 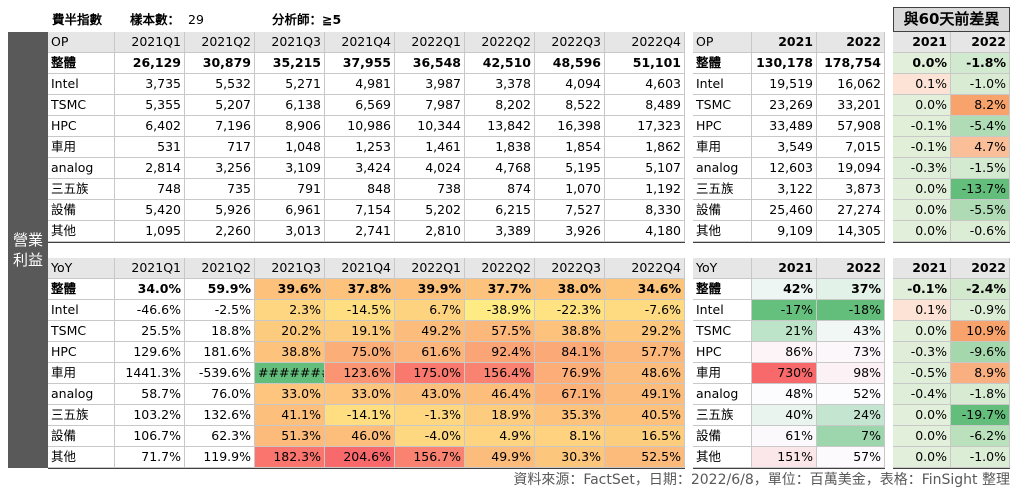 I want to click on cell-value: -2.4%, so click(x=980, y=289).